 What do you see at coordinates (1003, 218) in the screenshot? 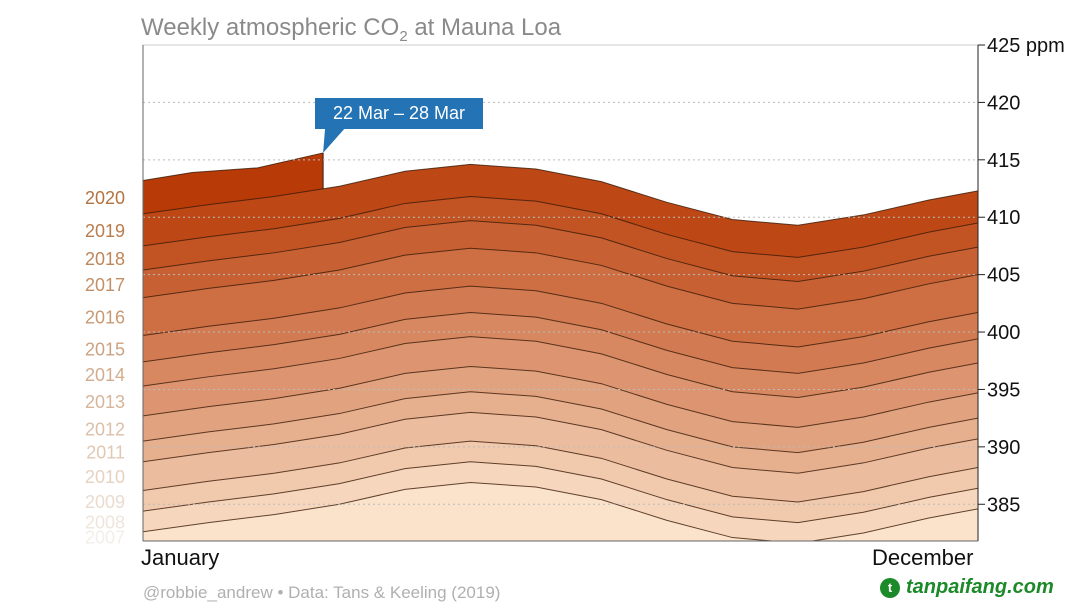
I see `y-tick-label: 410` at bounding box center [1003, 218].